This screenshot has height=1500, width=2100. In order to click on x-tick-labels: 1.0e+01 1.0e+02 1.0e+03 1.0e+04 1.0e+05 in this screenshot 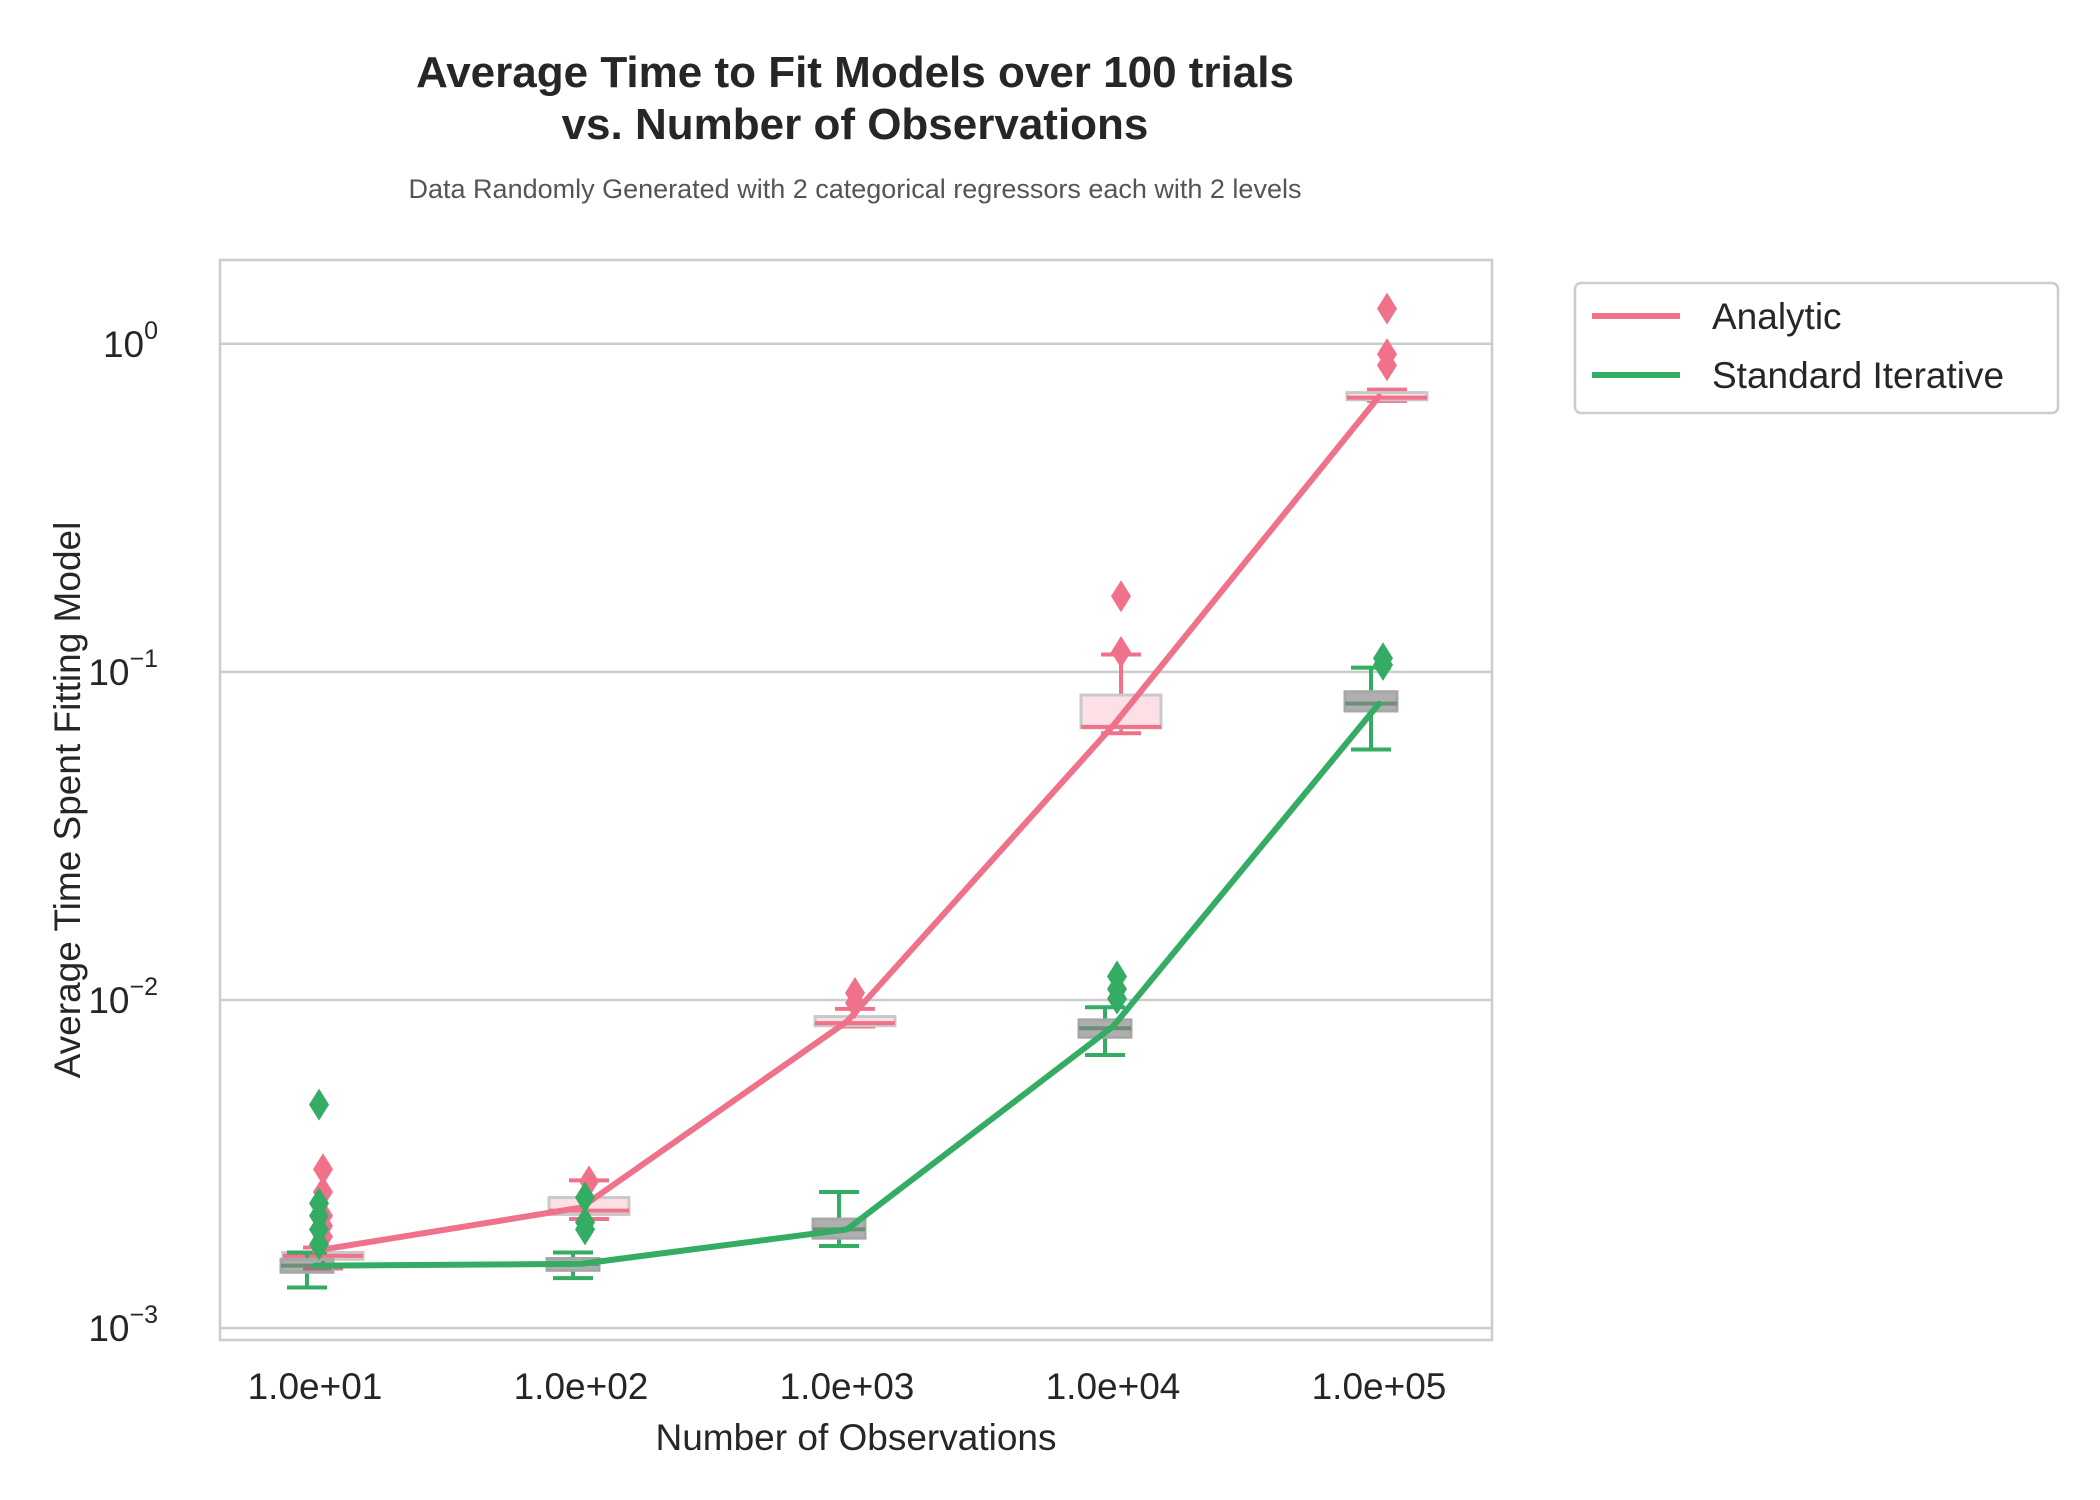, I will do `click(847, 1386)`.